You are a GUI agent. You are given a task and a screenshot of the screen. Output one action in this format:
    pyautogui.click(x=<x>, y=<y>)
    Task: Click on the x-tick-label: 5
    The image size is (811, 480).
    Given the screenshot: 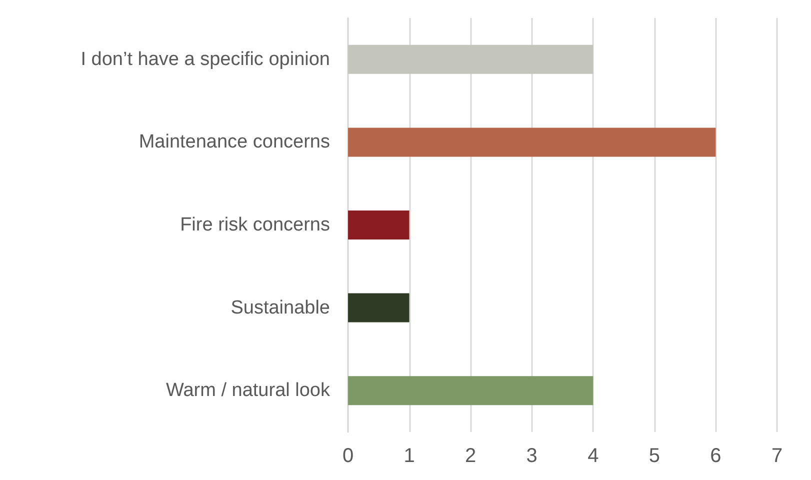 What is the action you would take?
    pyautogui.click(x=654, y=456)
    